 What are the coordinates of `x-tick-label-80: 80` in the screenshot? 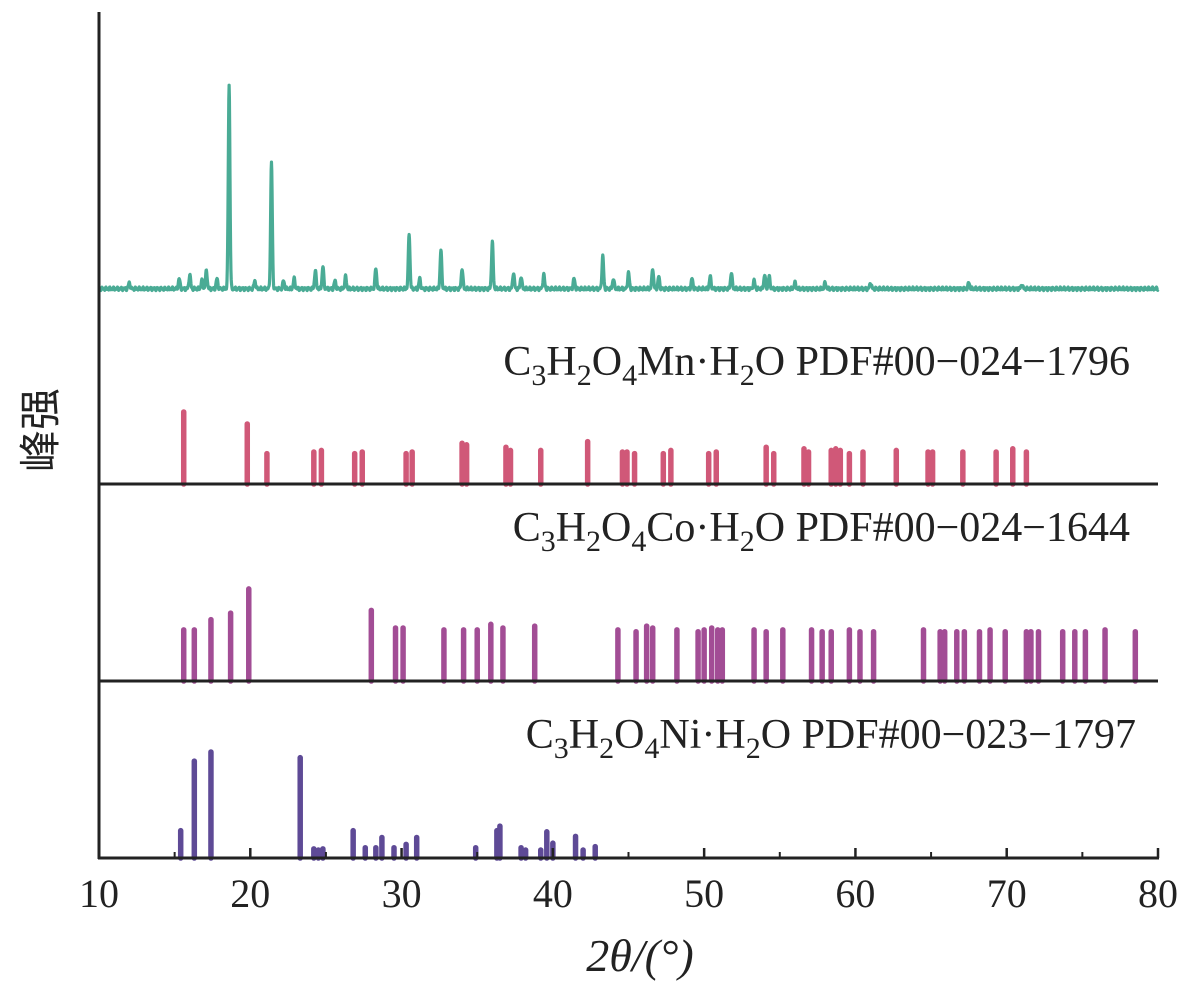 It's located at (1158, 893).